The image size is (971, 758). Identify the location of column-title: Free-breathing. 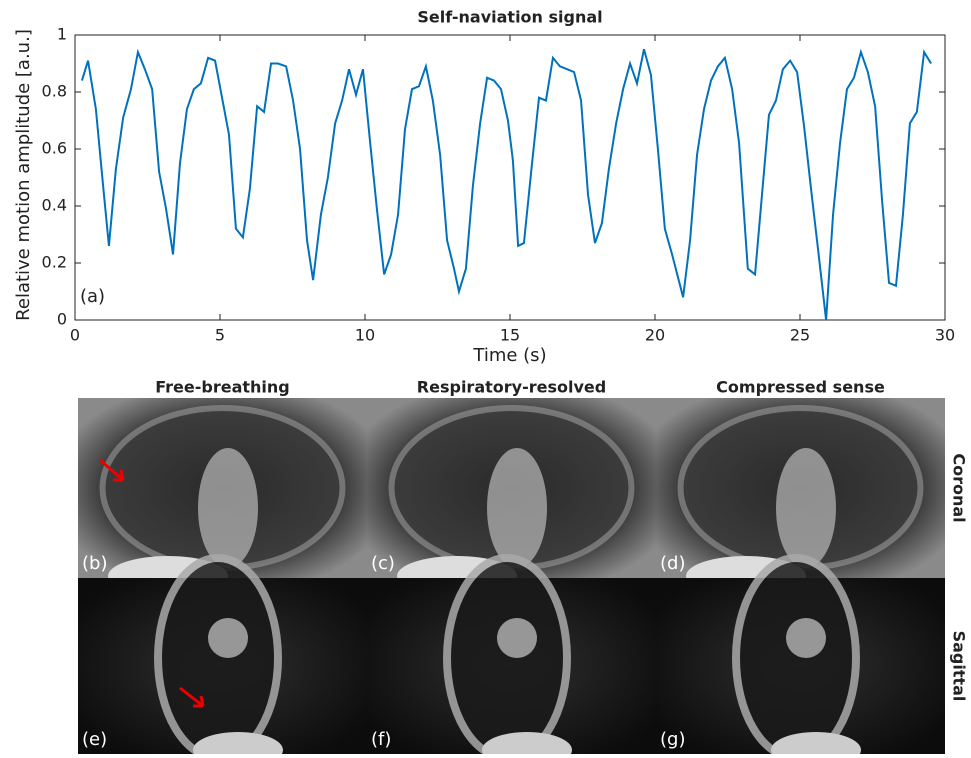
(222, 387).